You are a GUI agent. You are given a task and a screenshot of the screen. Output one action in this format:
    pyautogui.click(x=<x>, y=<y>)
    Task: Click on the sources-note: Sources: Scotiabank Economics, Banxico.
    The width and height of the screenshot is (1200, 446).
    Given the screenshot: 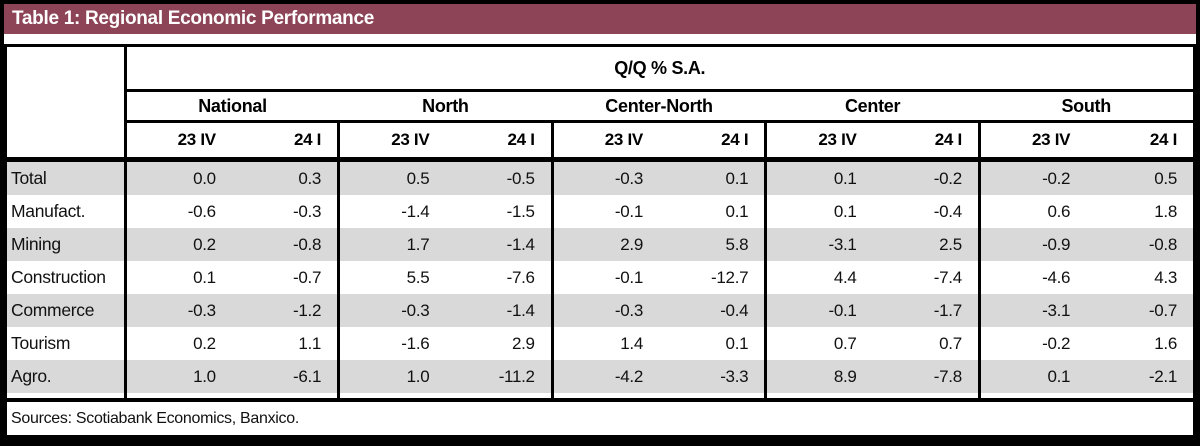 What is the action you would take?
    pyautogui.click(x=600, y=416)
    